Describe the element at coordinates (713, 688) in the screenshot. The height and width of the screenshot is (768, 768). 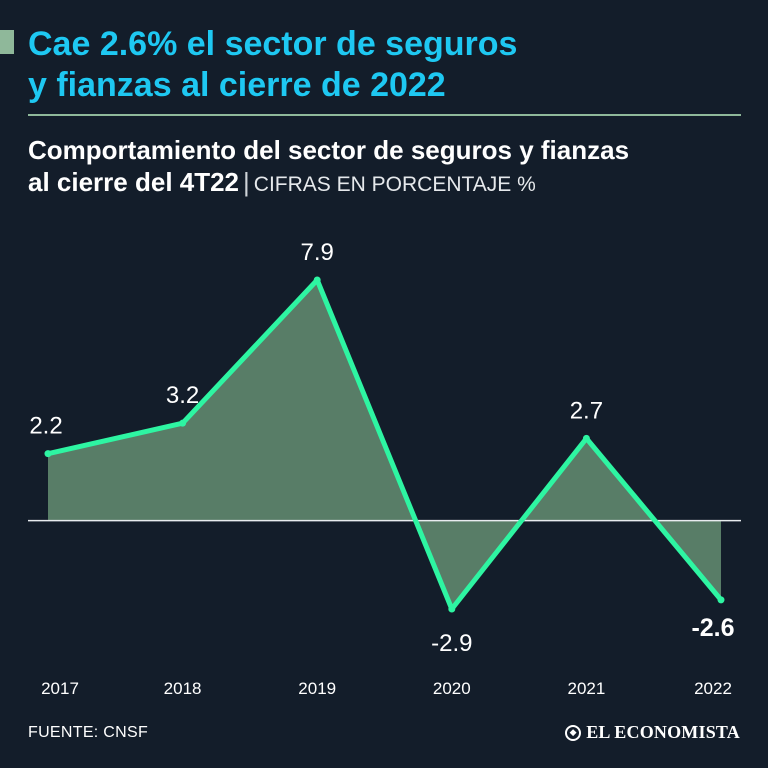
I see `x-tick-2022: 2022` at that location.